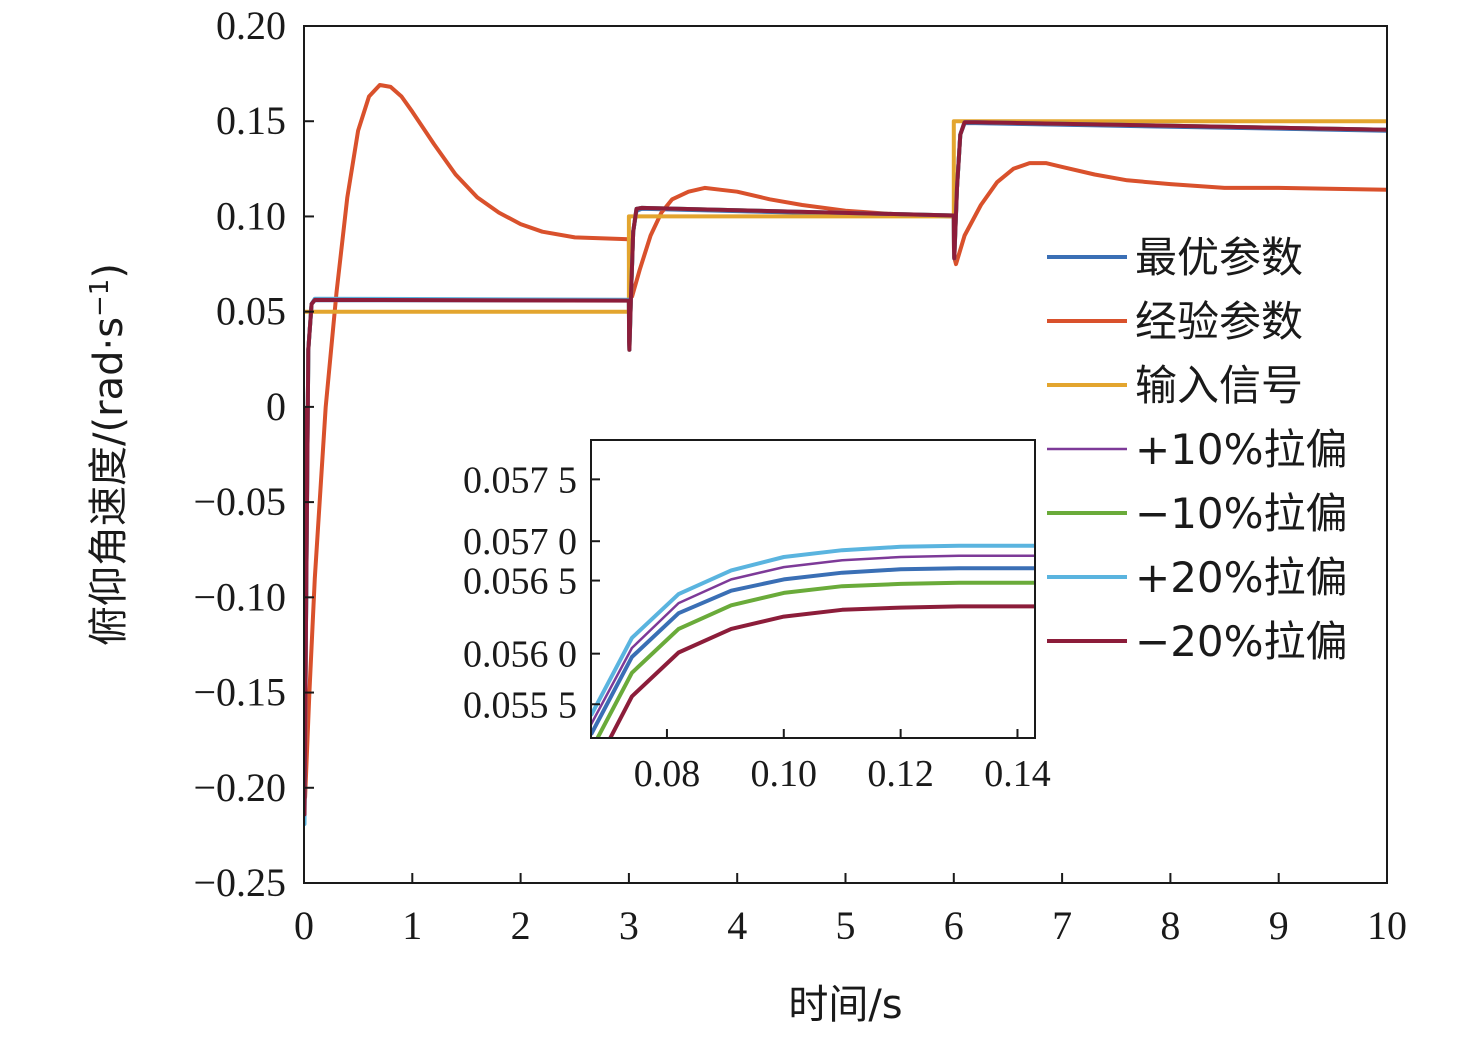  What do you see at coordinates (1241, 449) in the screenshot?
I see `legend-label-3: +10%拉偏` at bounding box center [1241, 449].